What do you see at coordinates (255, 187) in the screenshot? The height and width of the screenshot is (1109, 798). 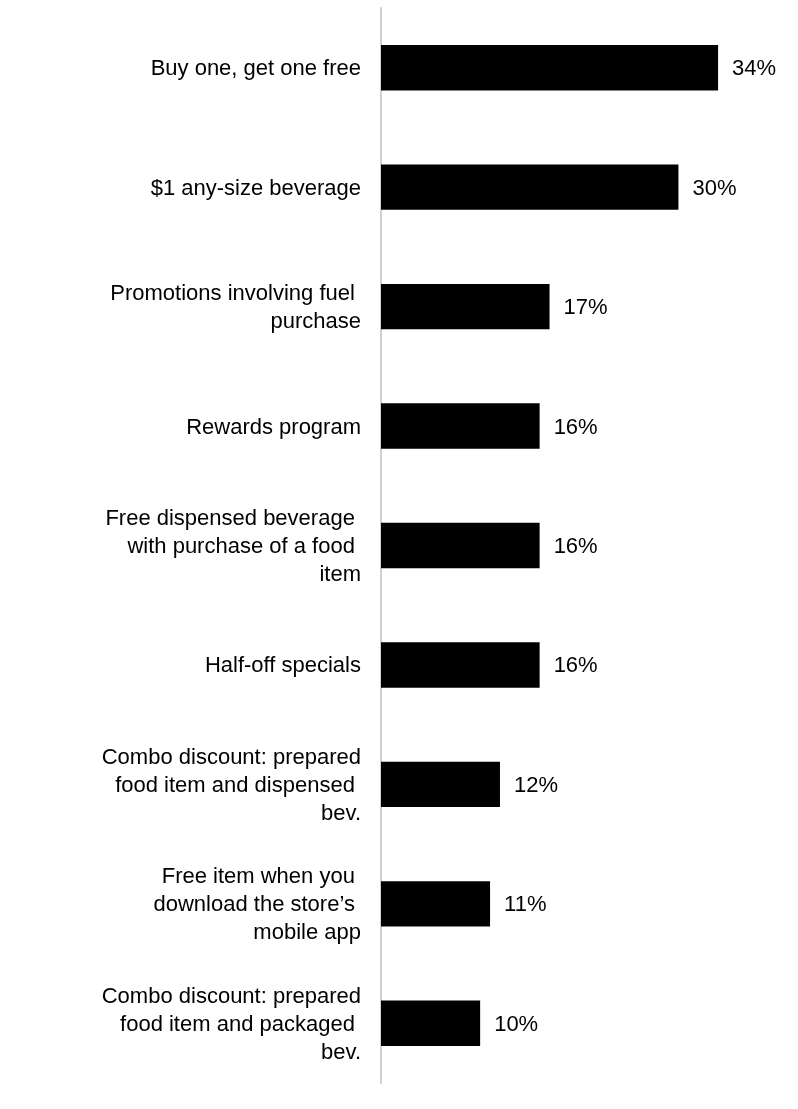 I see `y-tick-label: $1 any-size beverage` at bounding box center [255, 187].